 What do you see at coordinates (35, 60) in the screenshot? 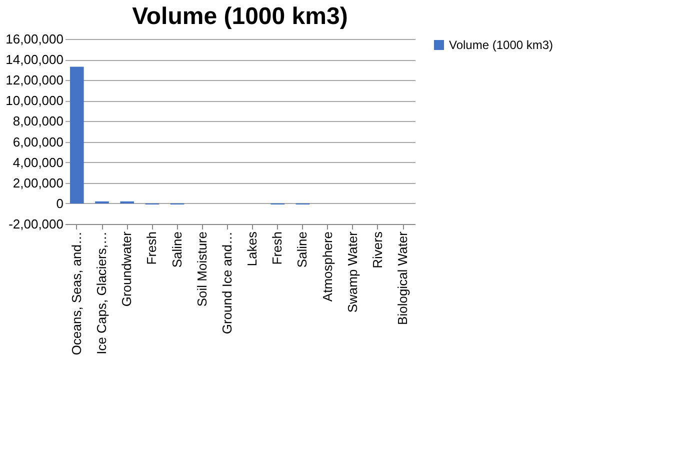
I see `y-tick-label: 14,00,000` at bounding box center [35, 60].